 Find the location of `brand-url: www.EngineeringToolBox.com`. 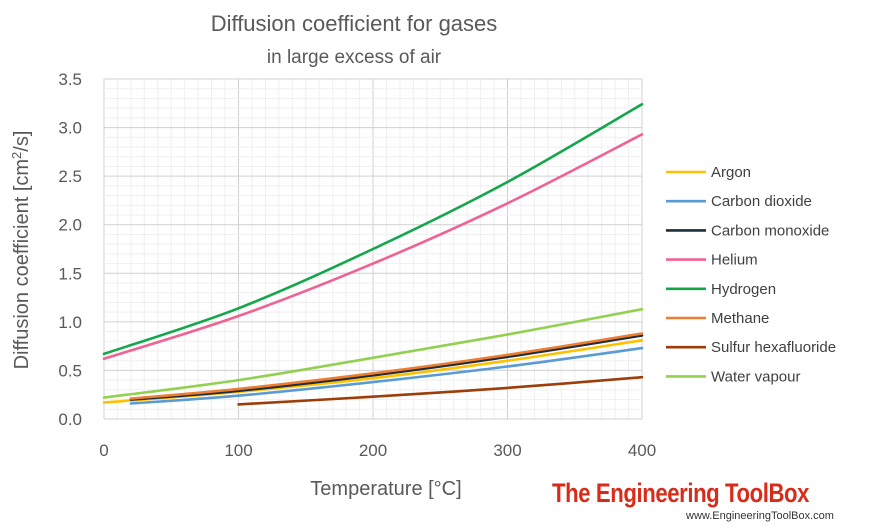

brand-url: www.EngineeringToolBox.com is located at coordinates (760, 516).